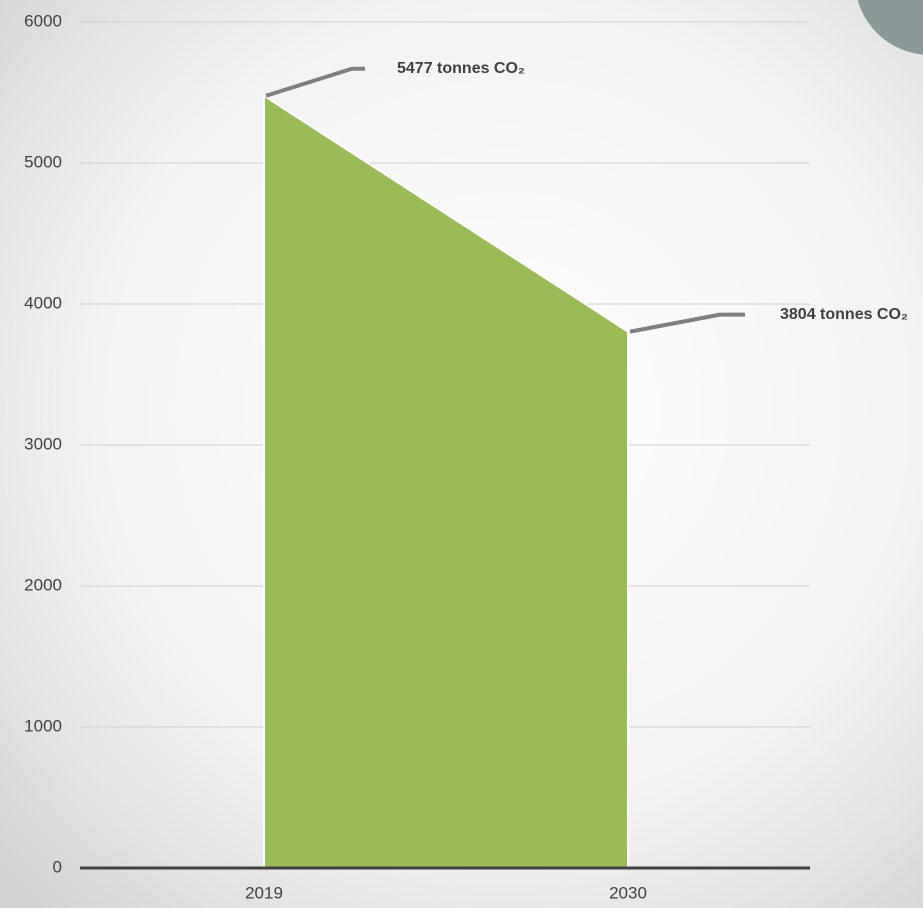 The height and width of the screenshot is (908, 923). Describe the element at coordinates (43, 302) in the screenshot. I see `y-tick-label: 4000` at that location.